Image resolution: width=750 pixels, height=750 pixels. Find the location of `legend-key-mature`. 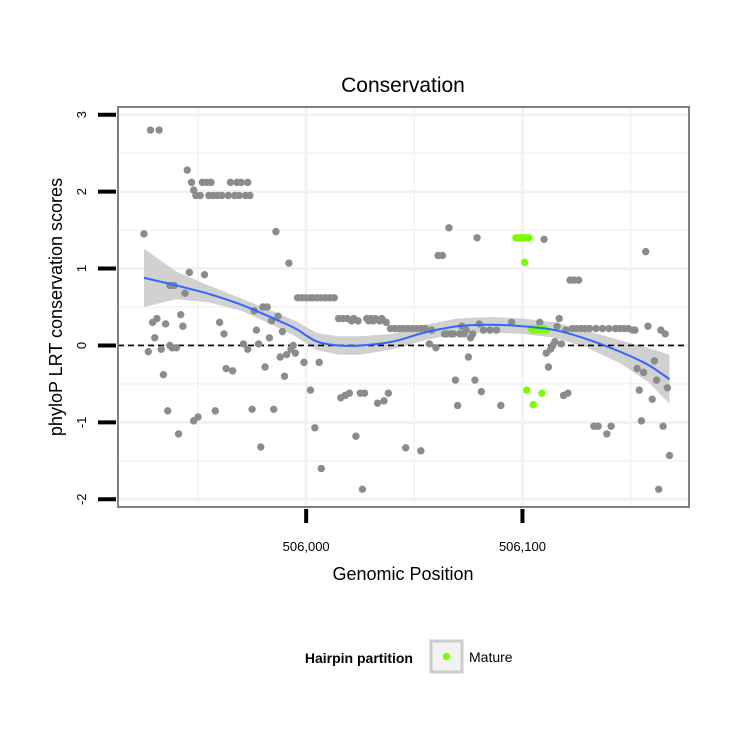

legend-key-mature is located at coordinates (446, 656).